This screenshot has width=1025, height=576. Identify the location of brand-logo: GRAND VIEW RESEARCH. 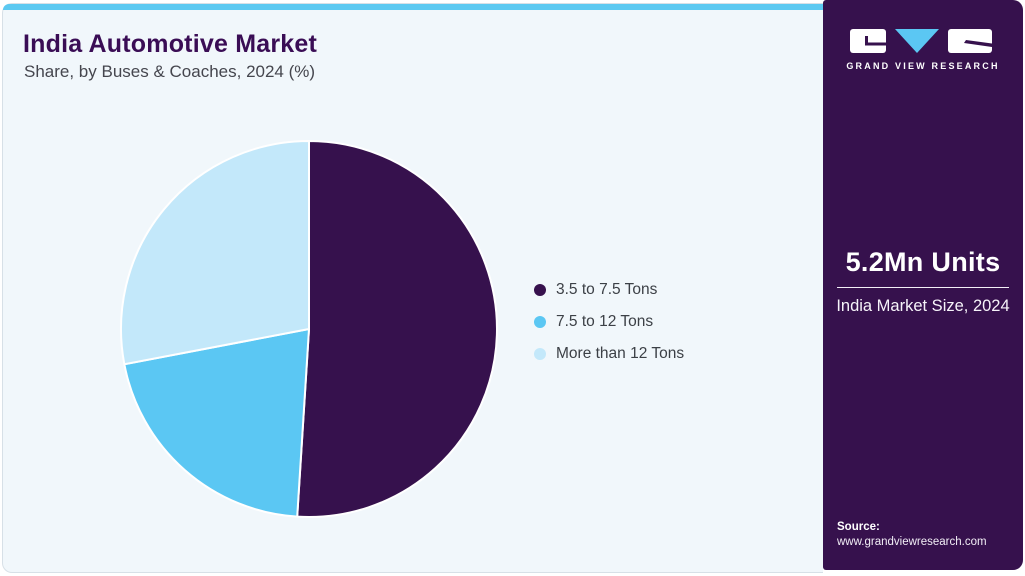
(923, 49).